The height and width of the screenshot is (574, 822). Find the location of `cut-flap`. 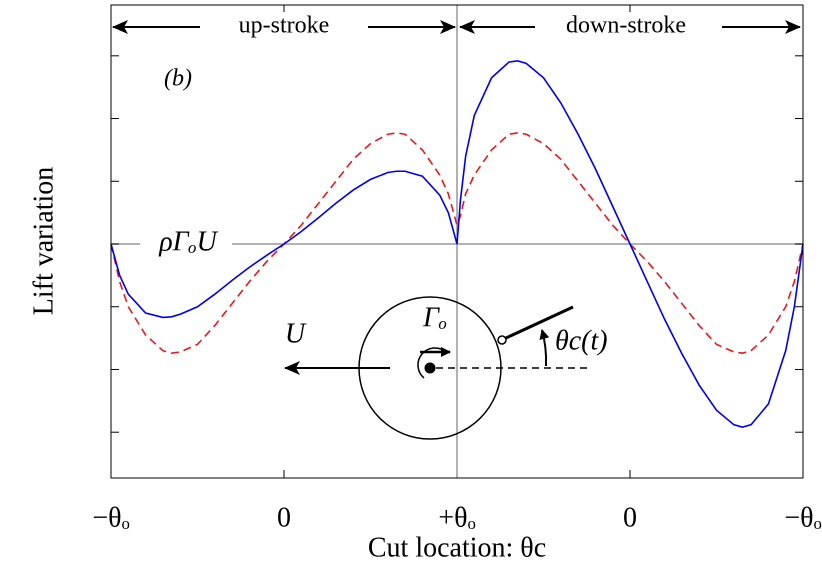

cut-flap is located at coordinates (539, 322).